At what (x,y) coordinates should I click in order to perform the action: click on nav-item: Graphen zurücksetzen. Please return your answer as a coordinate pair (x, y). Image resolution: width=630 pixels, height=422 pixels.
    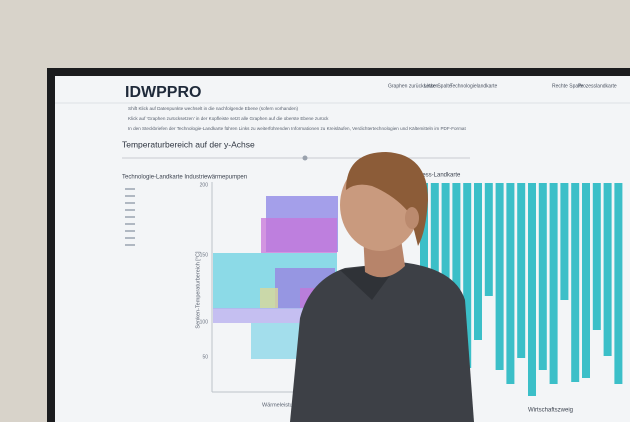
    Looking at the image, I should click on (413, 86).